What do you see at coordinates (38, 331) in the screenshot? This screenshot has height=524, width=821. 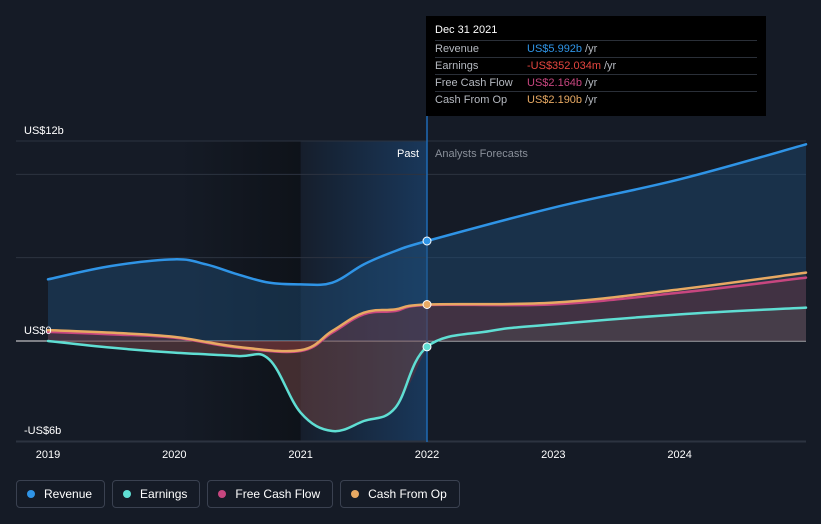 I see `y-tick-label: US$0` at bounding box center [38, 331].